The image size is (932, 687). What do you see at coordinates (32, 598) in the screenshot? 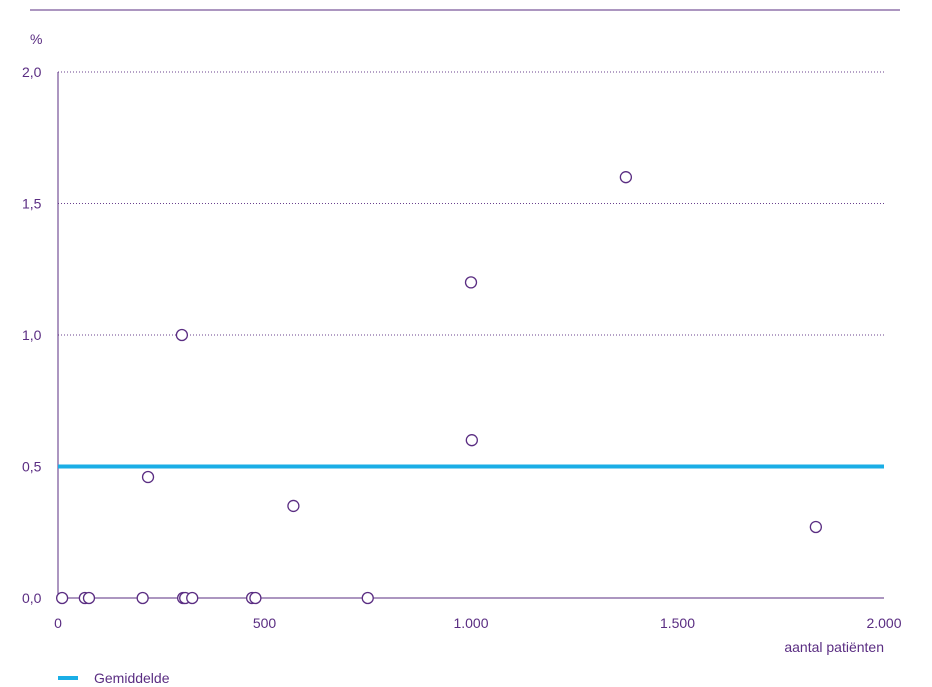
I see `y-tick-label: 0,0` at bounding box center [32, 598].